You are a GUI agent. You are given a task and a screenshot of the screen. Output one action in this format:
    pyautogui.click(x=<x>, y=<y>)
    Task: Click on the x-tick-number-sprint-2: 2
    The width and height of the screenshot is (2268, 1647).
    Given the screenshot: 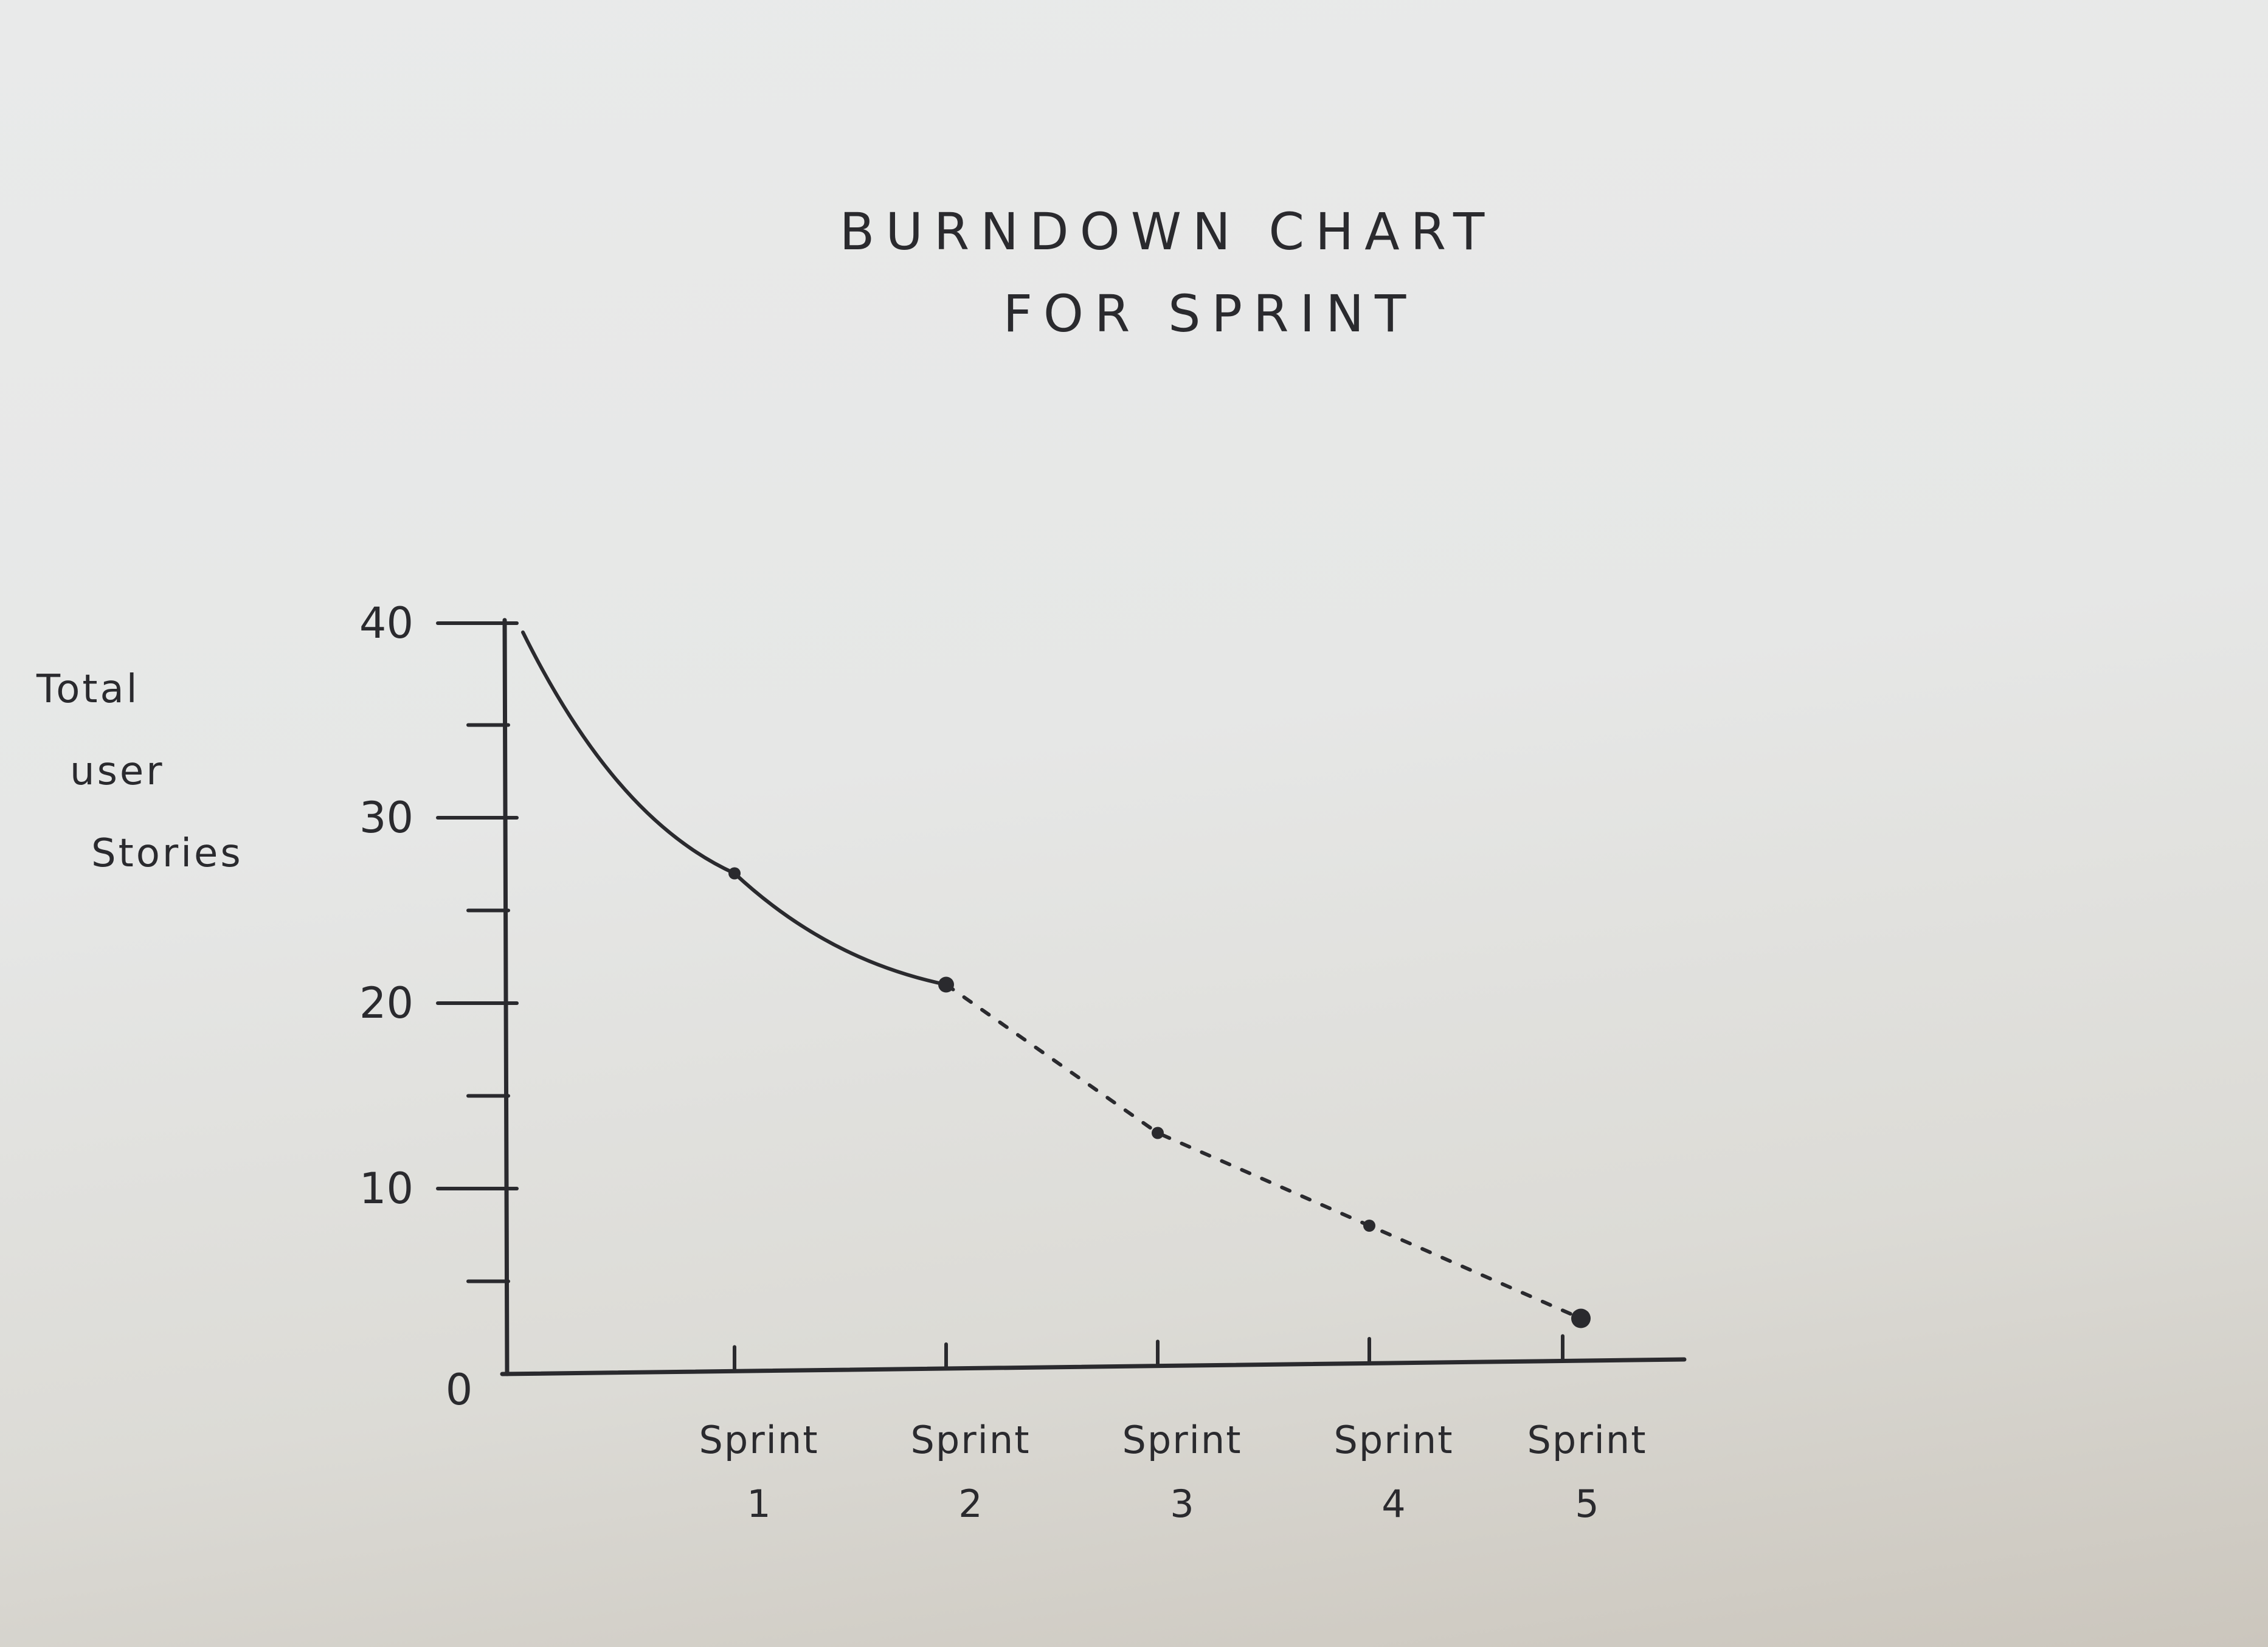 What is the action you would take?
    pyautogui.click(x=970, y=1504)
    